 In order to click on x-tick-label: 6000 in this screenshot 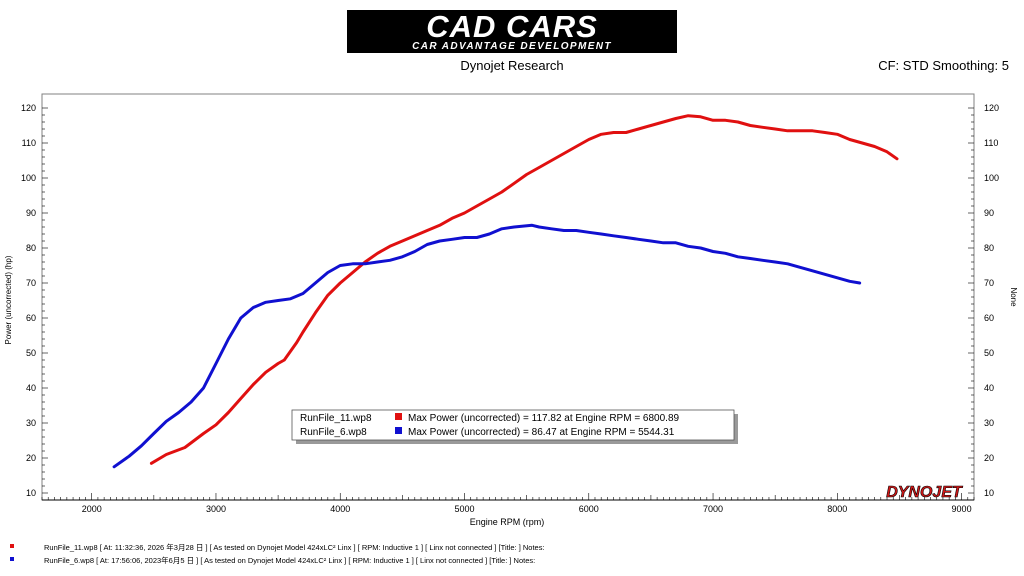, I will do `click(589, 509)`.